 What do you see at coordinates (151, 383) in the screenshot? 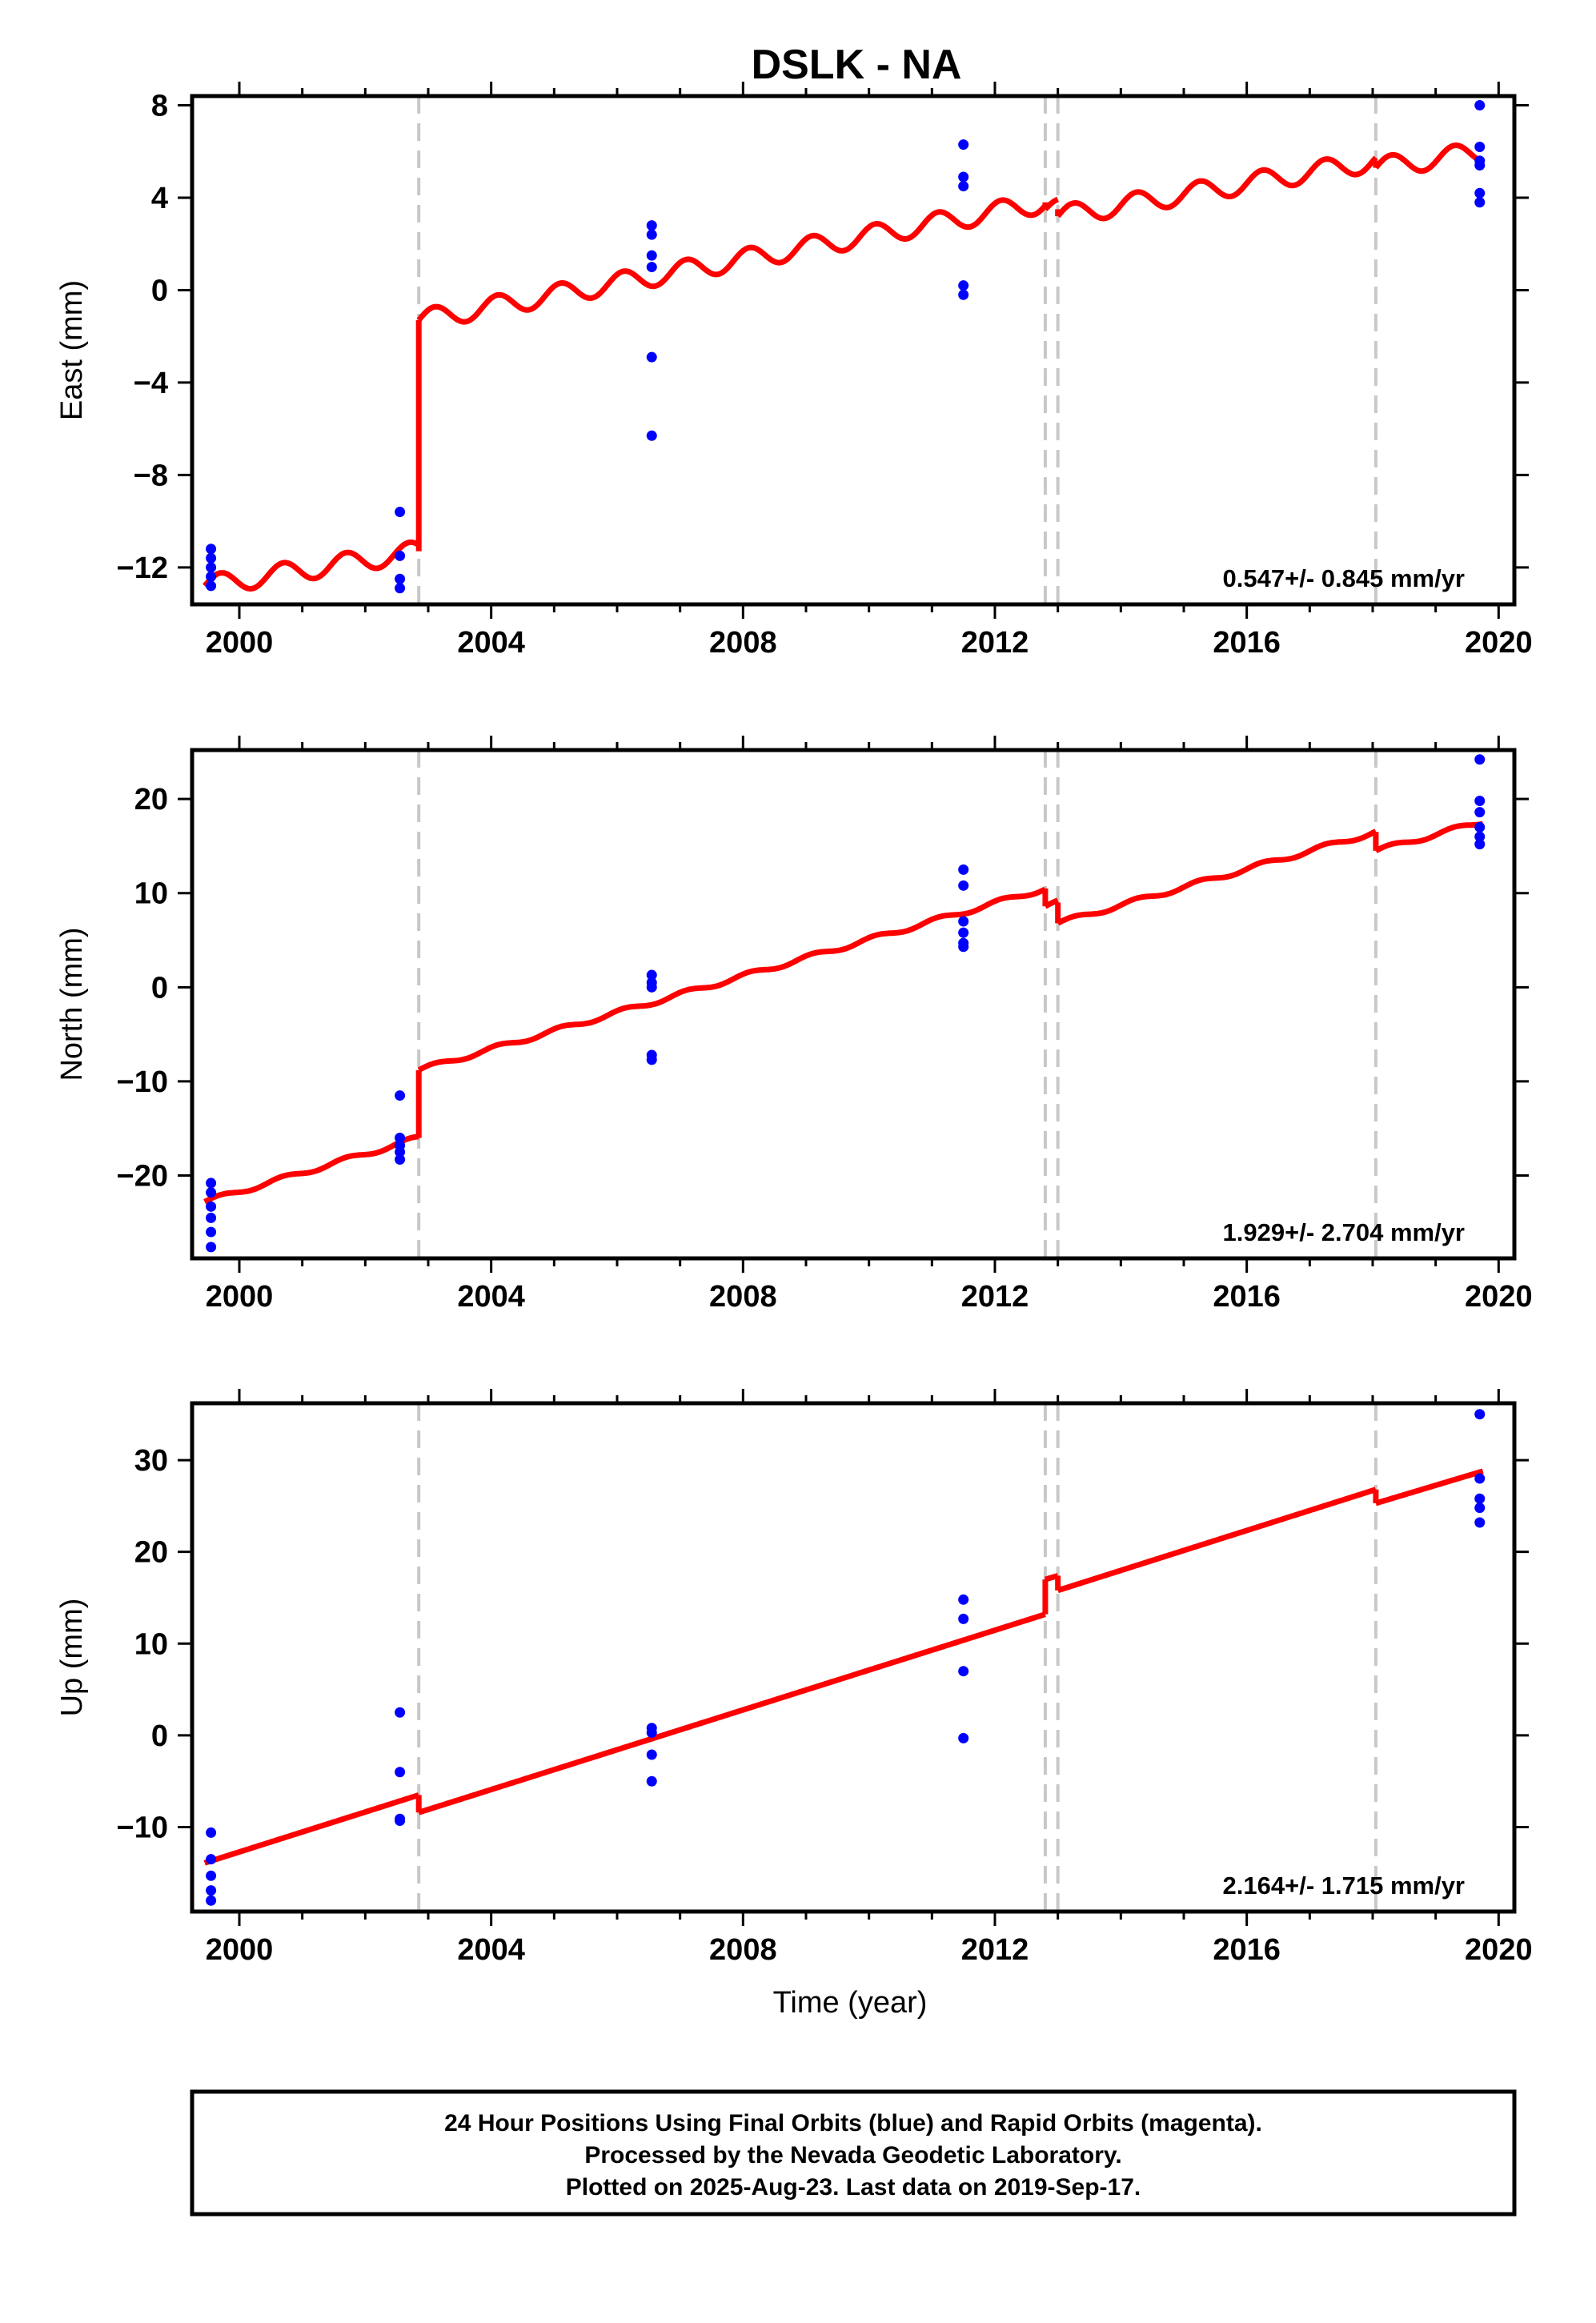
I see `y-tick-label: −4` at bounding box center [151, 383].